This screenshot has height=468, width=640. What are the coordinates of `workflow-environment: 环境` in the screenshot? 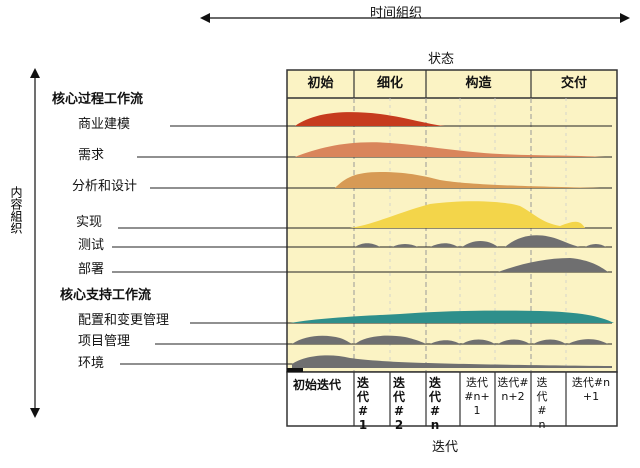 It's located at (91, 364).